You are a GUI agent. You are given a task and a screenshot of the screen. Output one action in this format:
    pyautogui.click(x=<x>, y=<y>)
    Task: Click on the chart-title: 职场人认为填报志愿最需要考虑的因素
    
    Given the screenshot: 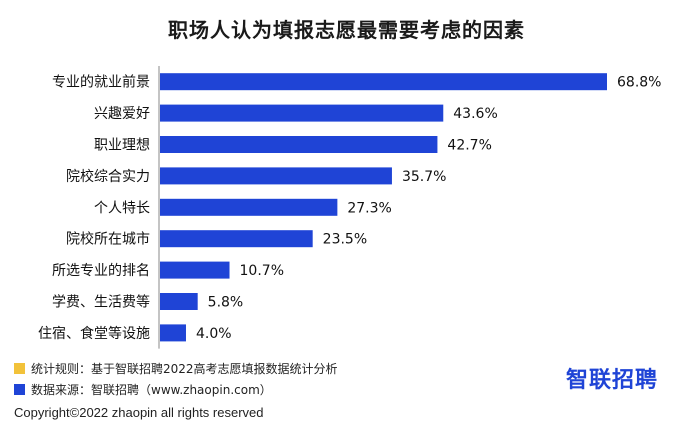 What is the action you would take?
    pyautogui.click(x=346, y=30)
    